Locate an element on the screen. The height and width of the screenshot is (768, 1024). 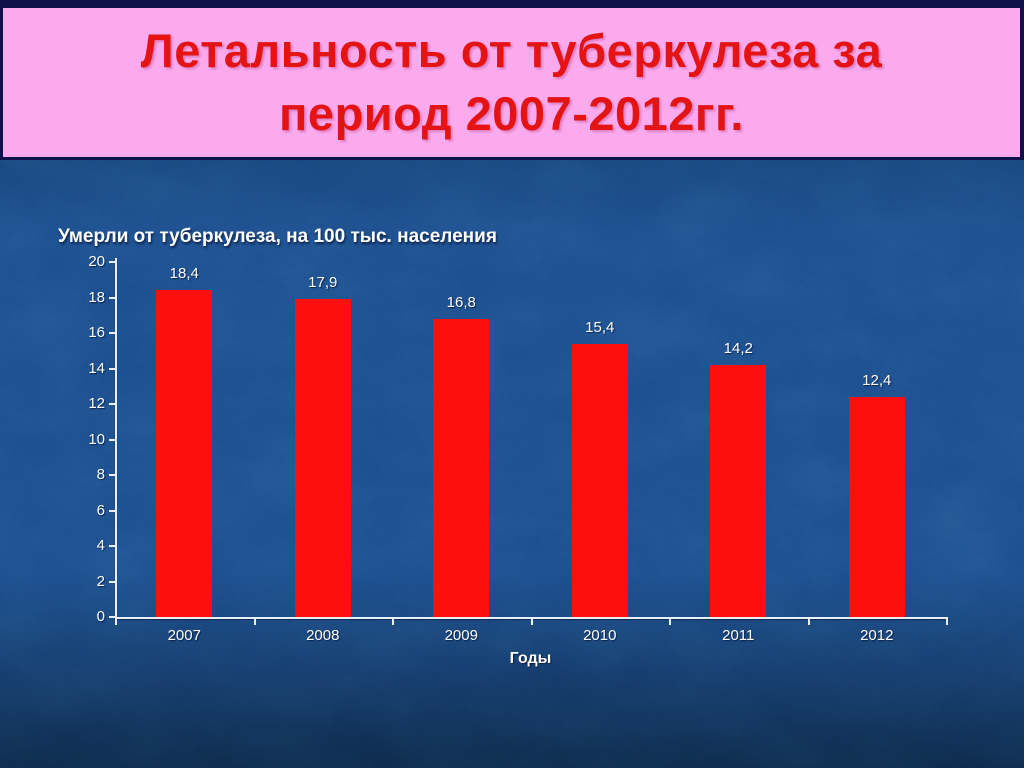
x-category-label: 2011 is located at coordinates (738, 635).